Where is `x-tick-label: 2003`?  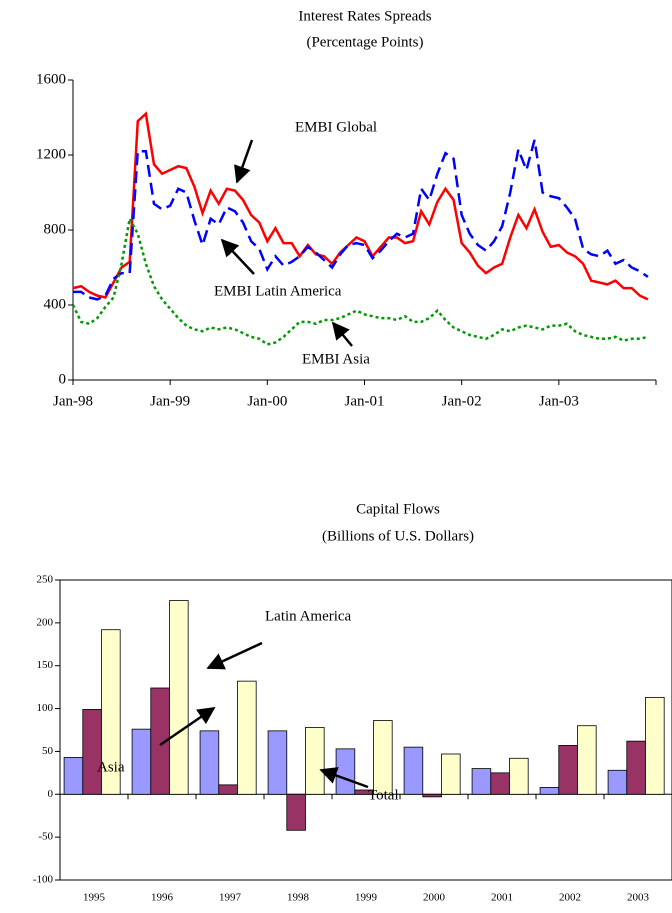 x-tick-label: 2003 is located at coordinates (638, 898).